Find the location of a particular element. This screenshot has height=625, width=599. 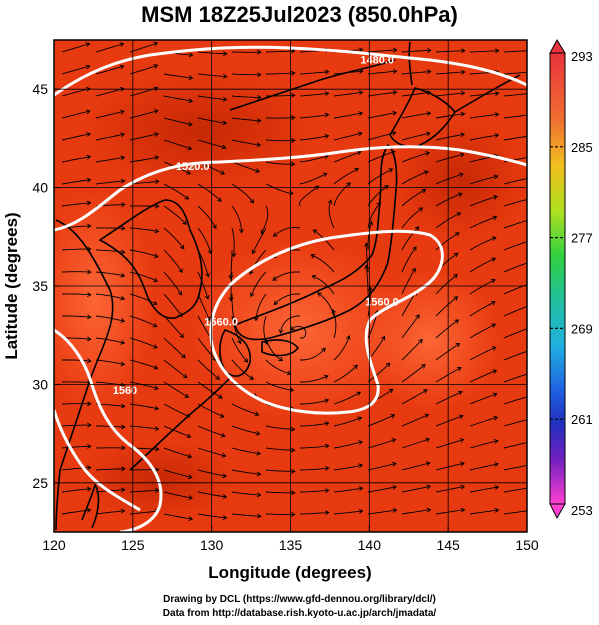

colorbar-tick-label: 253 is located at coordinates (582, 510).